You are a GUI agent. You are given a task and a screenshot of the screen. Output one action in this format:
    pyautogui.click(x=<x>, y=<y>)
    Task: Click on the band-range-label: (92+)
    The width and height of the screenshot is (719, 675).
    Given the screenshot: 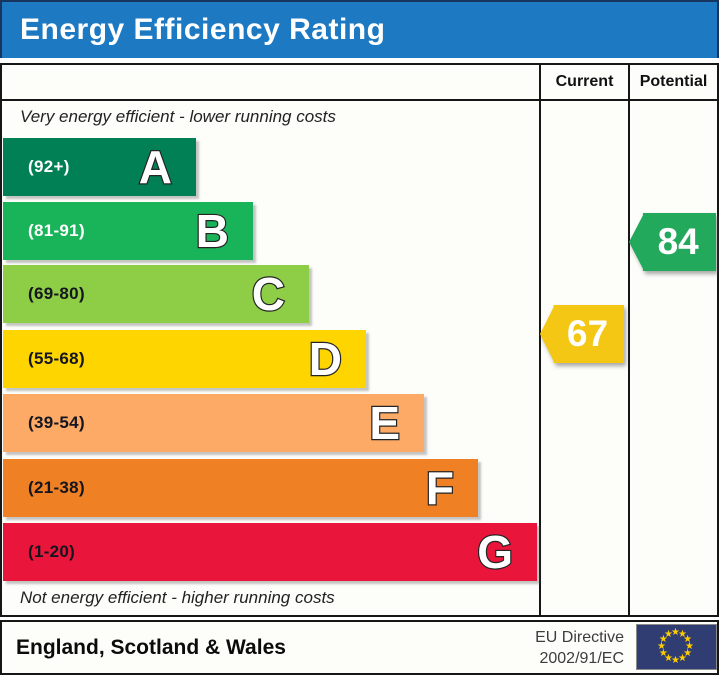 What is the action you would take?
    pyautogui.click(x=49, y=166)
    